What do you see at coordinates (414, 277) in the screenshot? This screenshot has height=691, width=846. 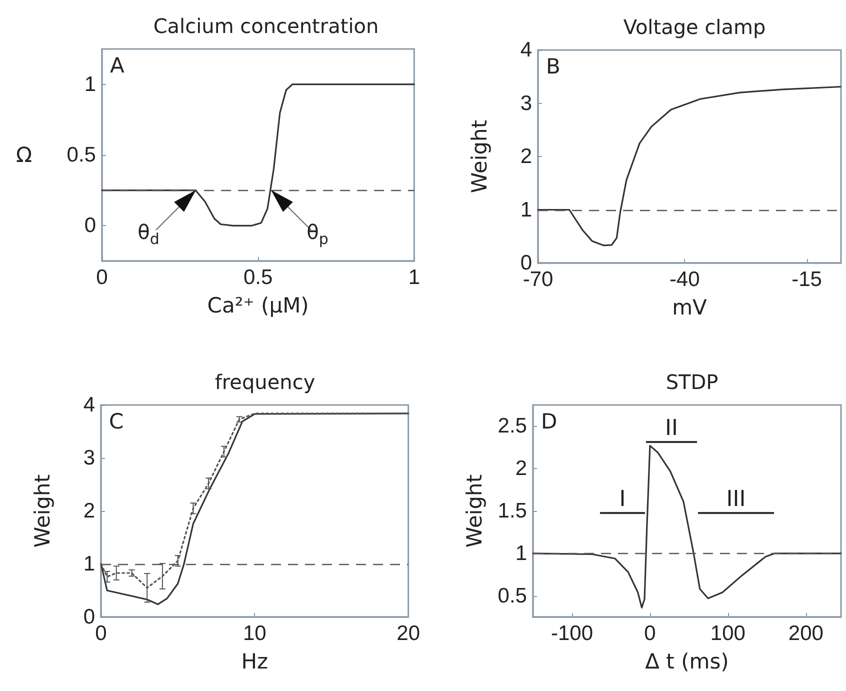 I see `x-tick-label: 1` at bounding box center [414, 277].